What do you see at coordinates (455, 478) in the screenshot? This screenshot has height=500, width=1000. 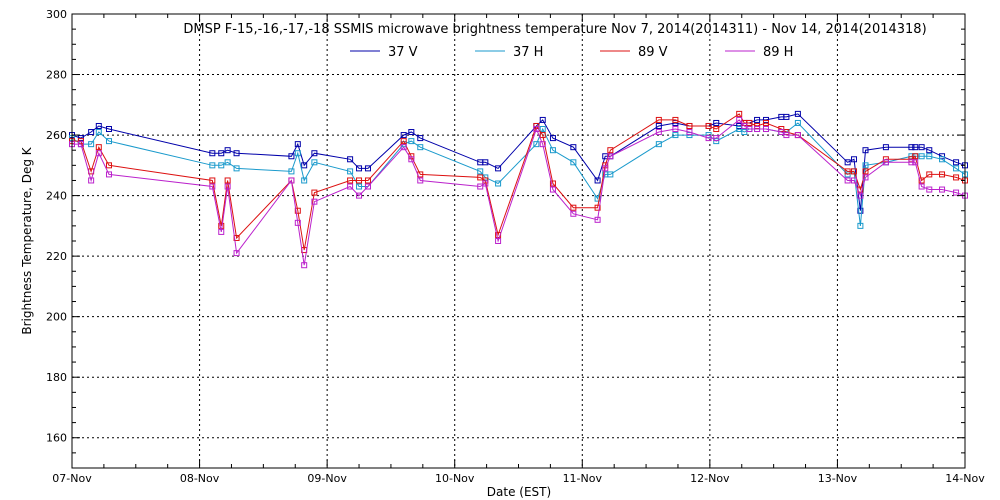 I see `x-tick-label: 10-Nov` at bounding box center [455, 478].